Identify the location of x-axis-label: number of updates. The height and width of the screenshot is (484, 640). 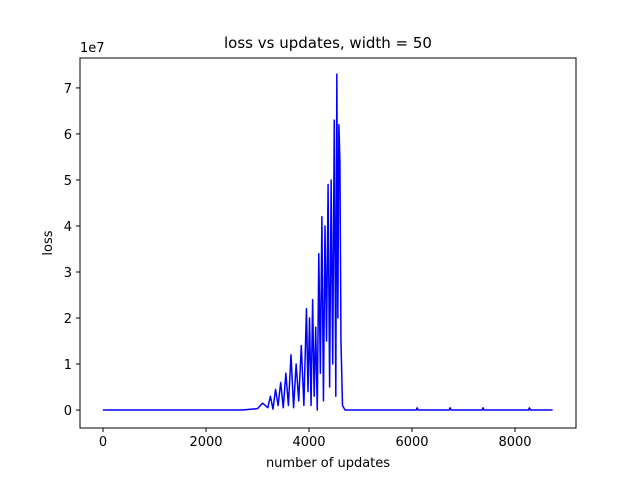
(328, 463).